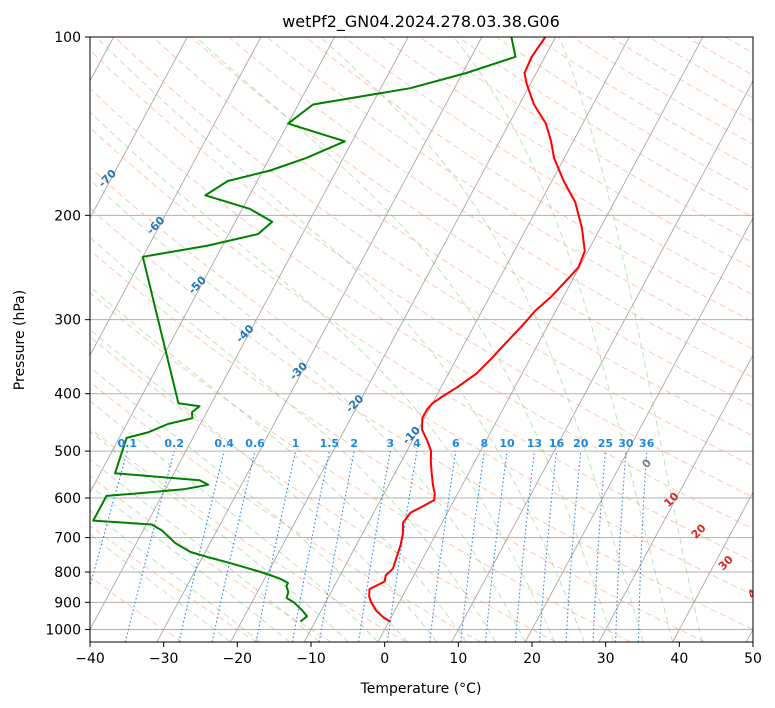 This screenshot has width=775, height=708. Describe the element at coordinates (485, 443) in the screenshot. I see `mixing-ratio-label: 8` at that location.